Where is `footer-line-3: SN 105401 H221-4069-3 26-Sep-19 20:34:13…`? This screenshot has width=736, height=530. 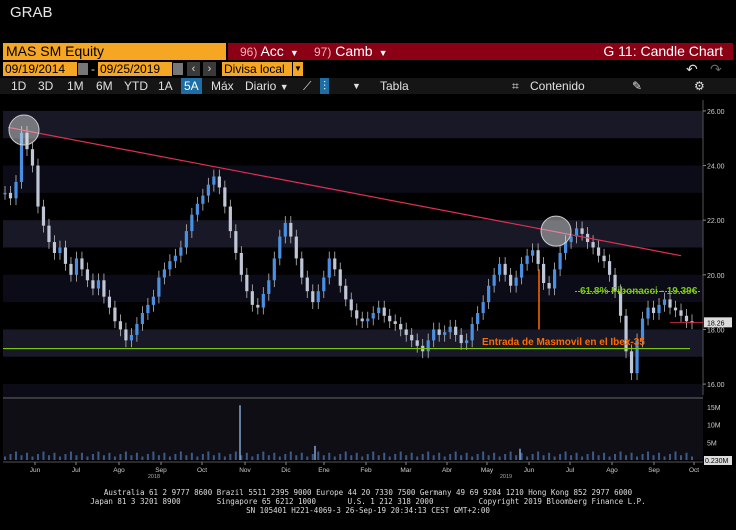
footer-line-3: SN 105401 H221-4069-3 26-Sep-19 20:34:13… is located at coordinates (368, 510).